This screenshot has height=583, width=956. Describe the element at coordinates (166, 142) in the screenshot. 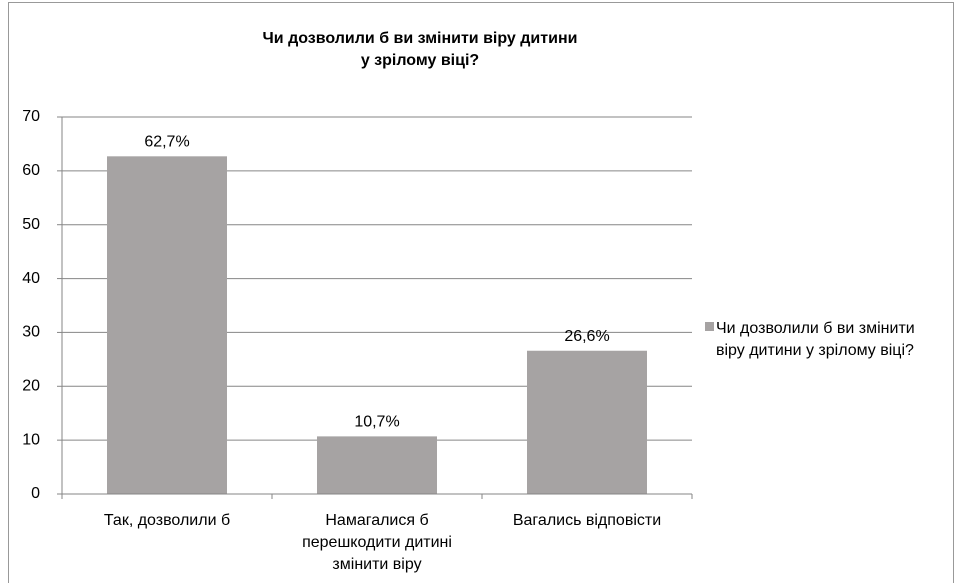

I see `data-label: 62,7%` at that location.